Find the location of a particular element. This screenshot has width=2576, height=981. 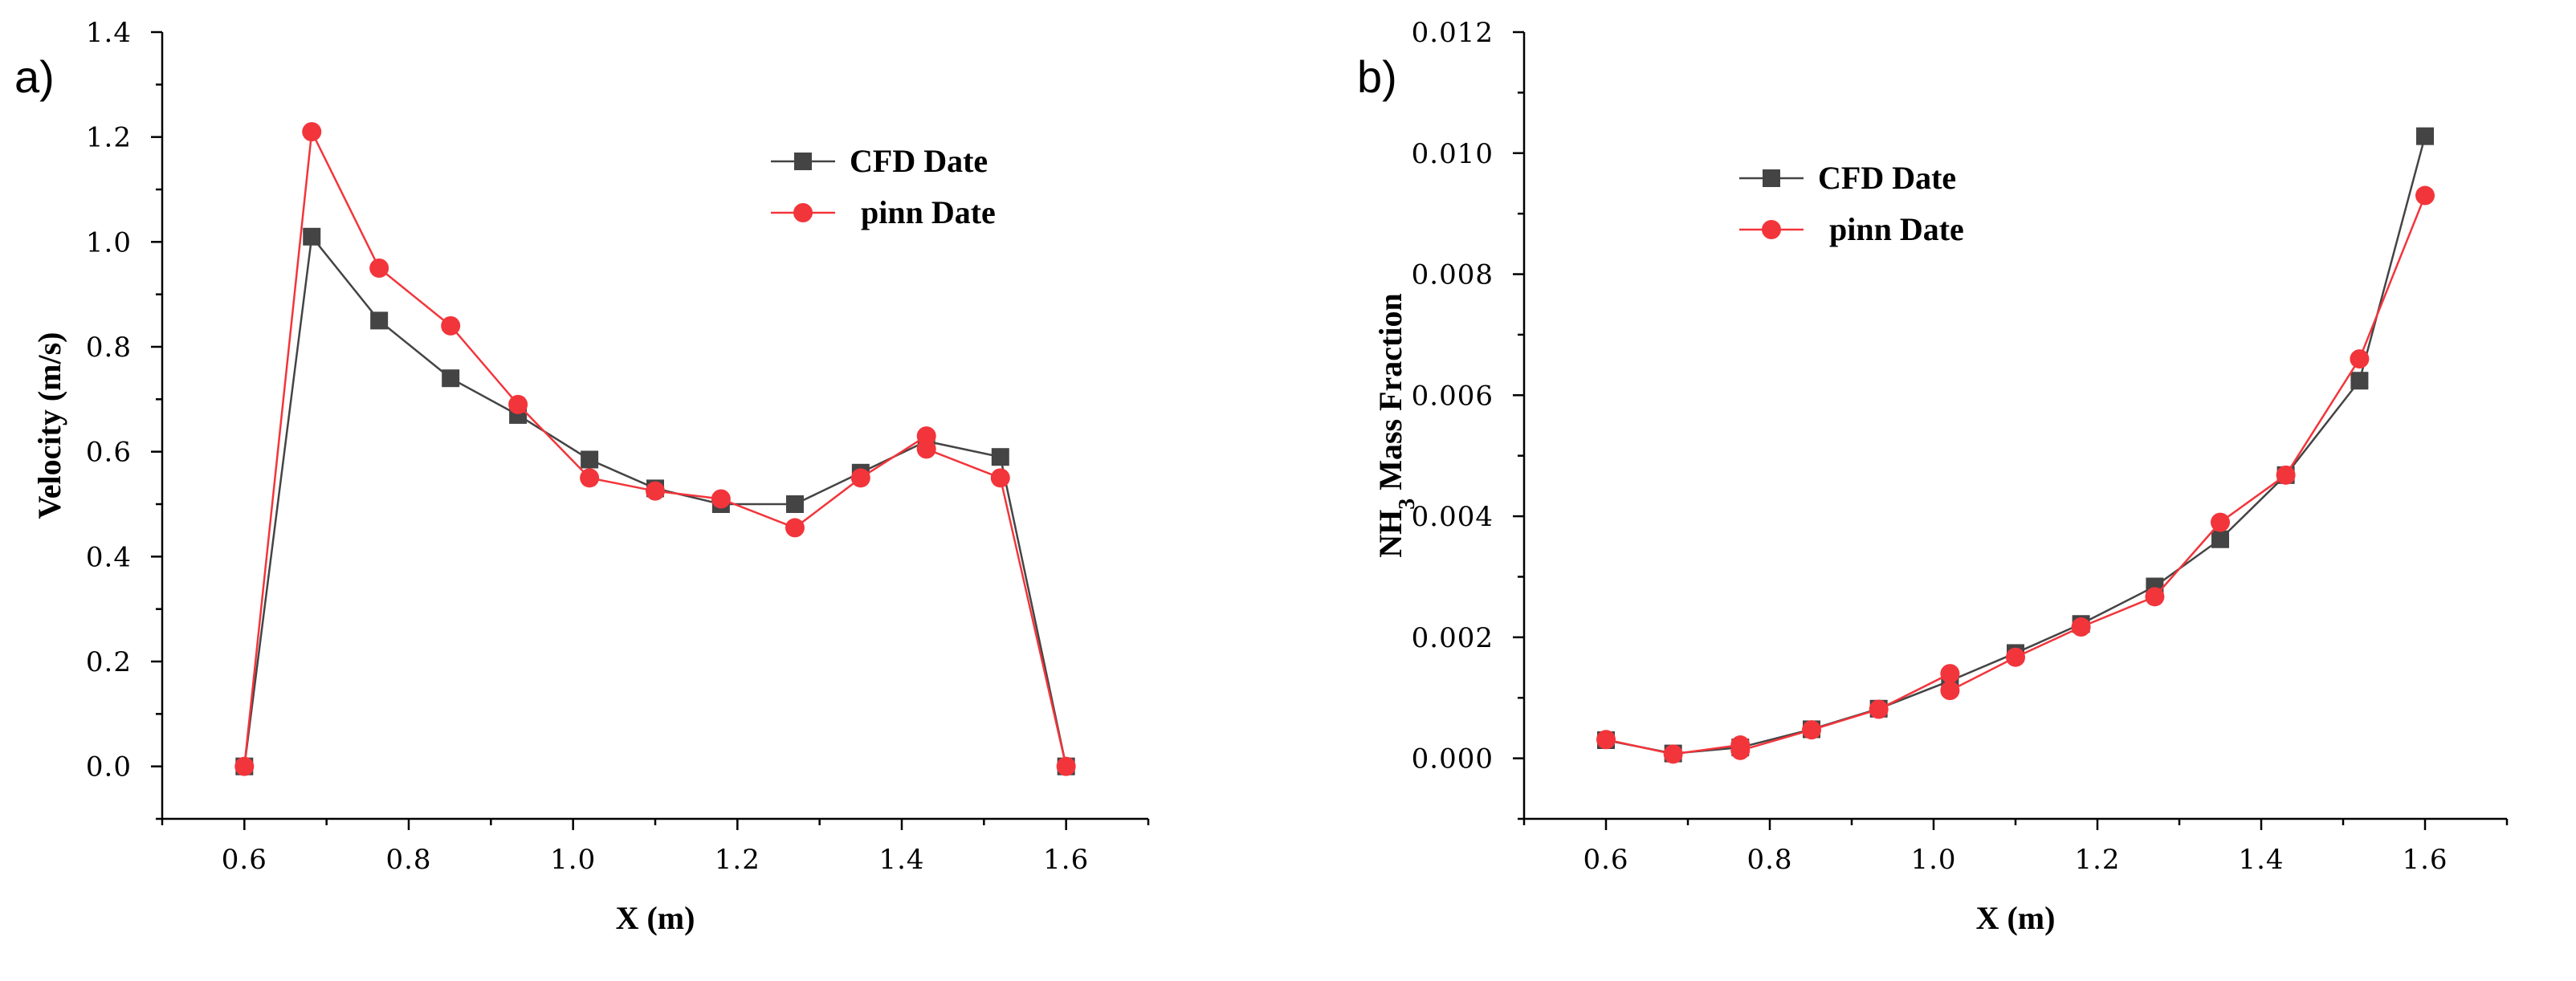

y-tick-label: 0.008 is located at coordinates (1453, 275).